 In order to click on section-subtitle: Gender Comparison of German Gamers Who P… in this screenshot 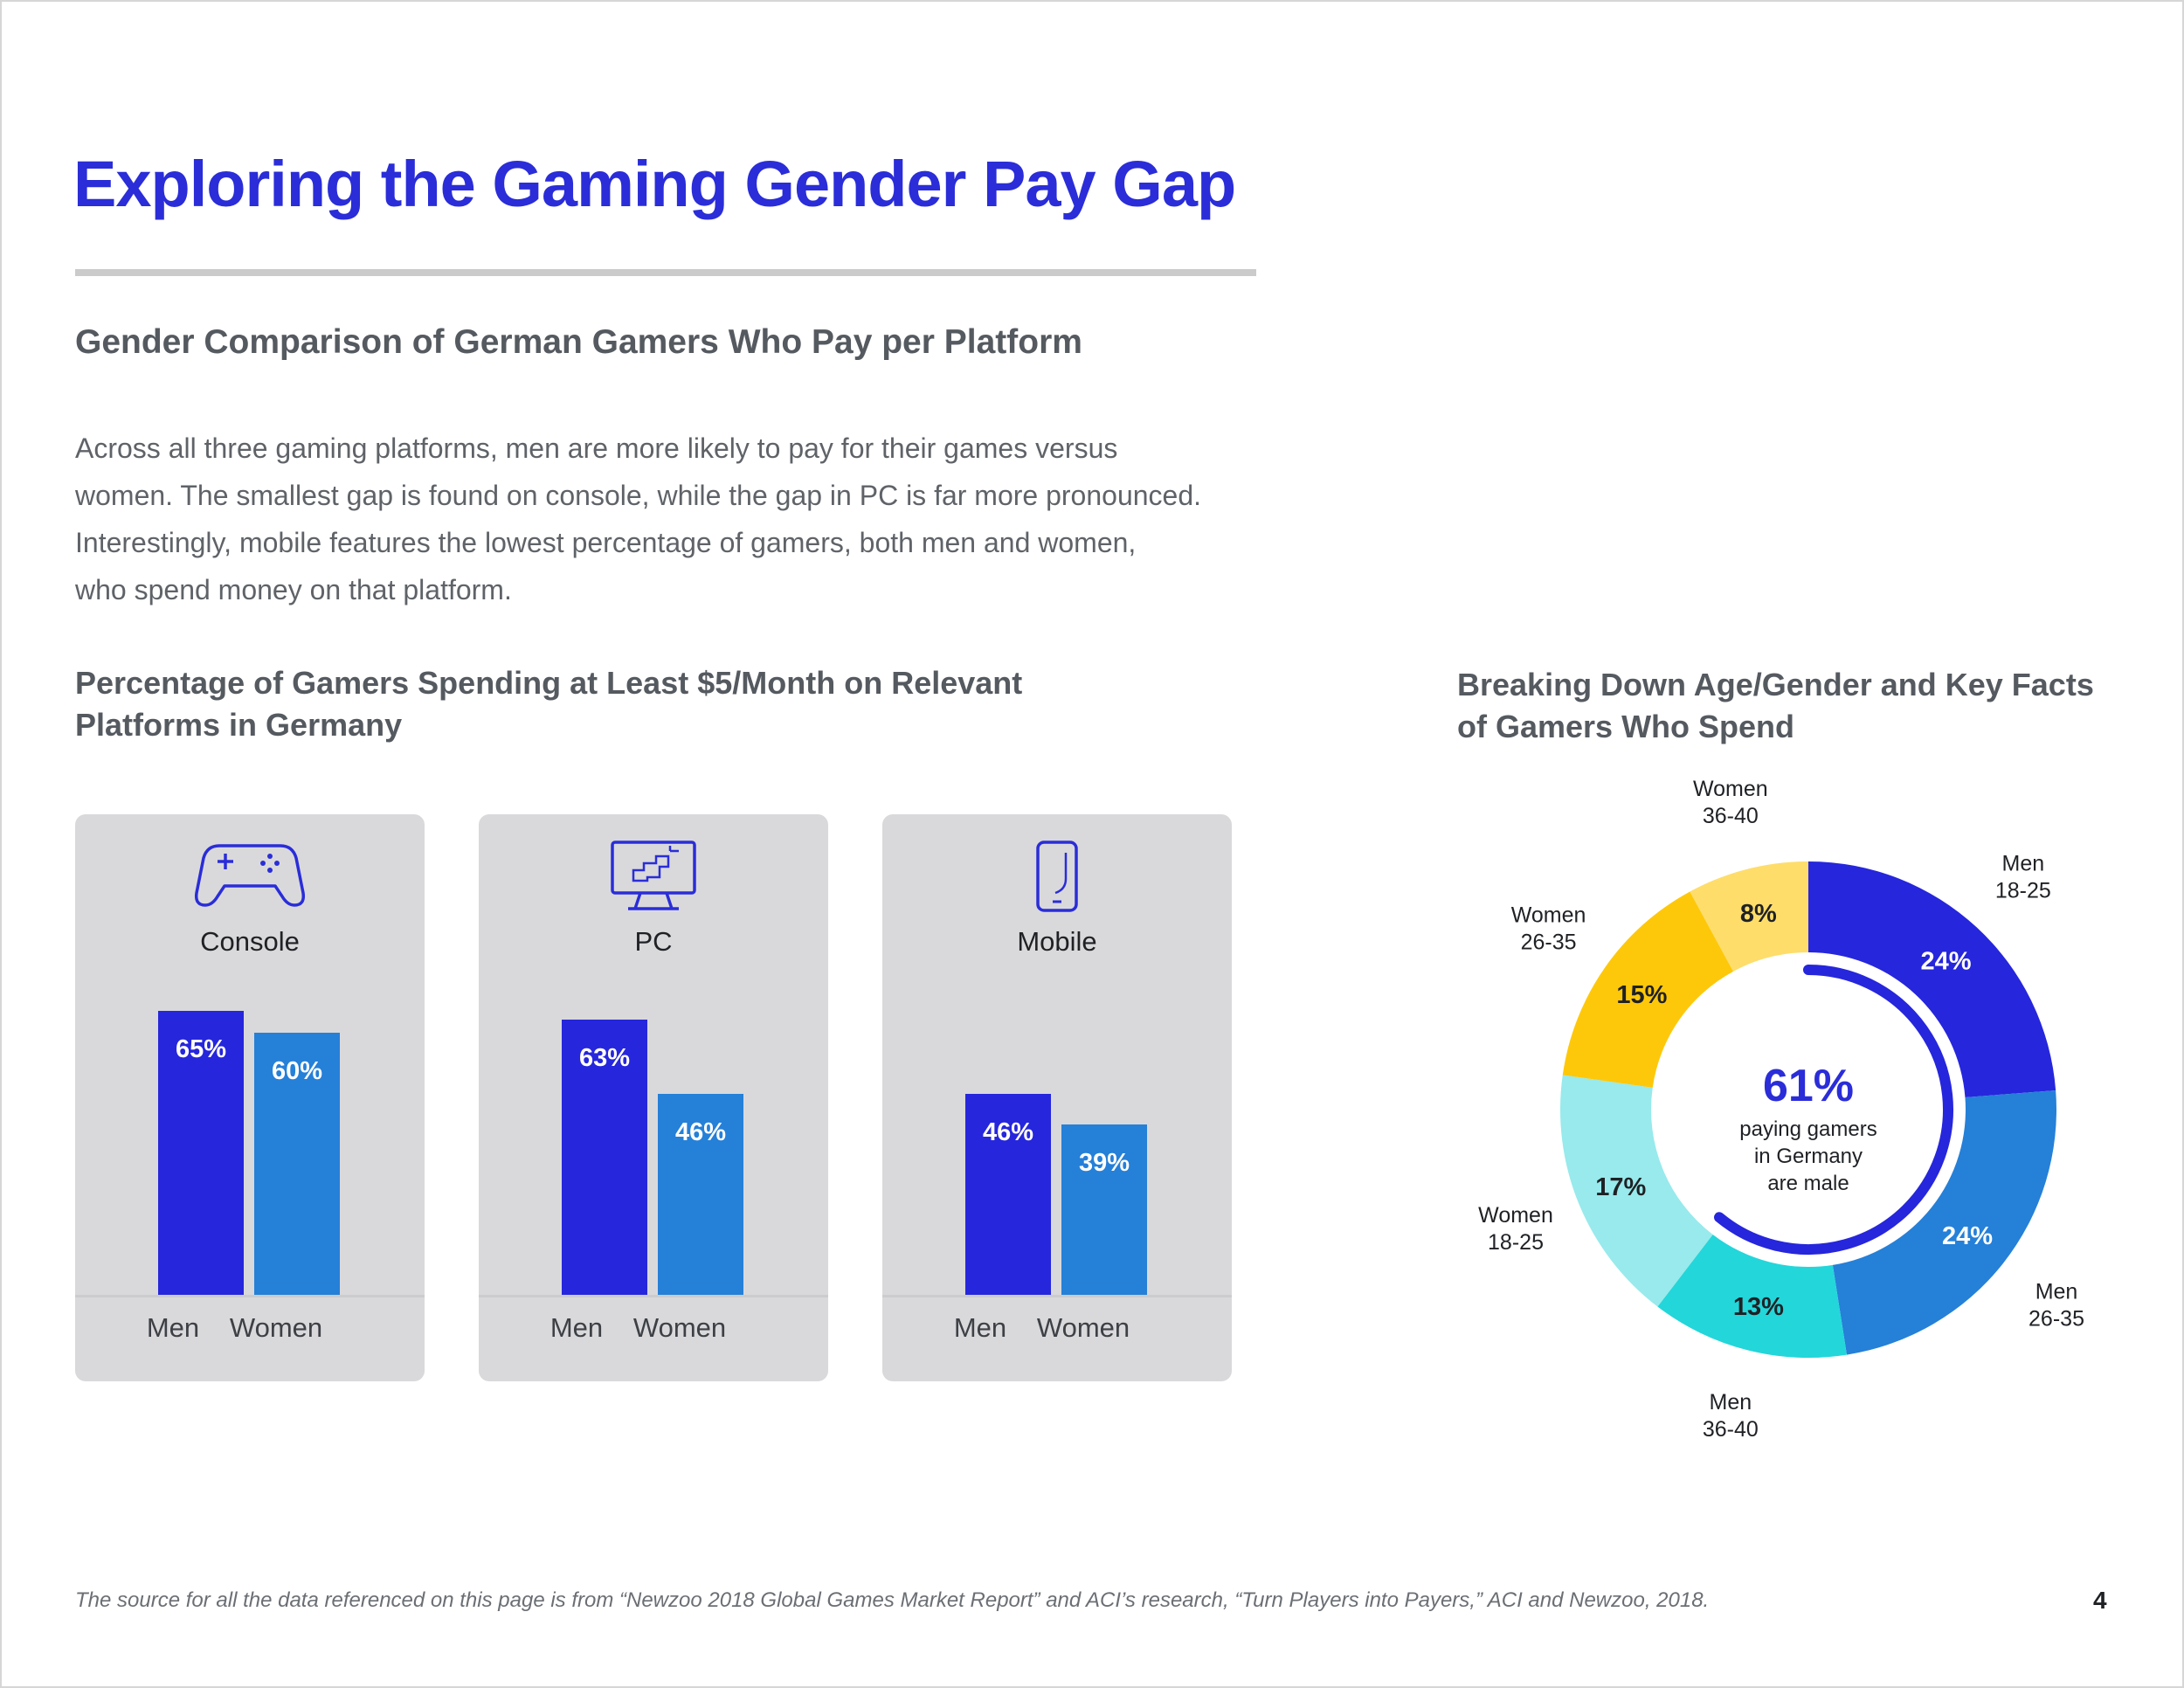, I will do `click(578, 342)`.